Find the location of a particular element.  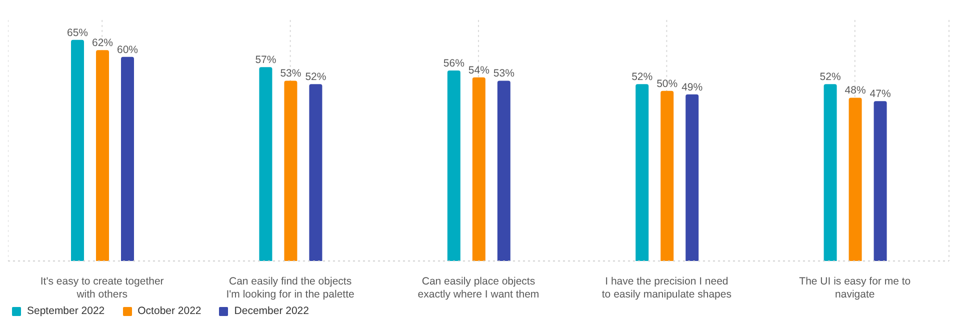

data-label: 47% is located at coordinates (880, 94).